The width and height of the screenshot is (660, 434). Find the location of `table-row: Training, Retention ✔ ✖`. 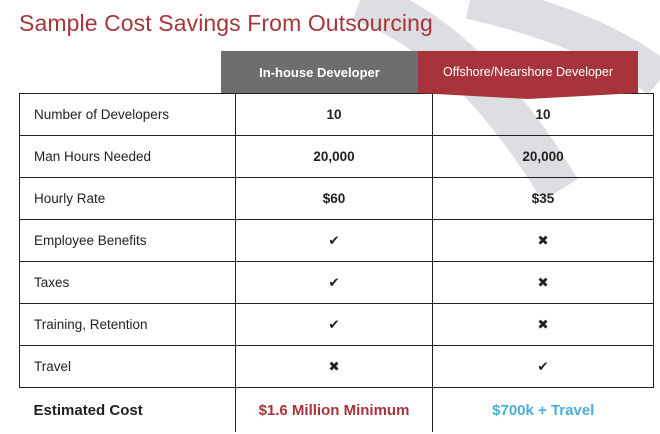

table-row: Training, Retention ✔ ✖ is located at coordinates (336, 324).